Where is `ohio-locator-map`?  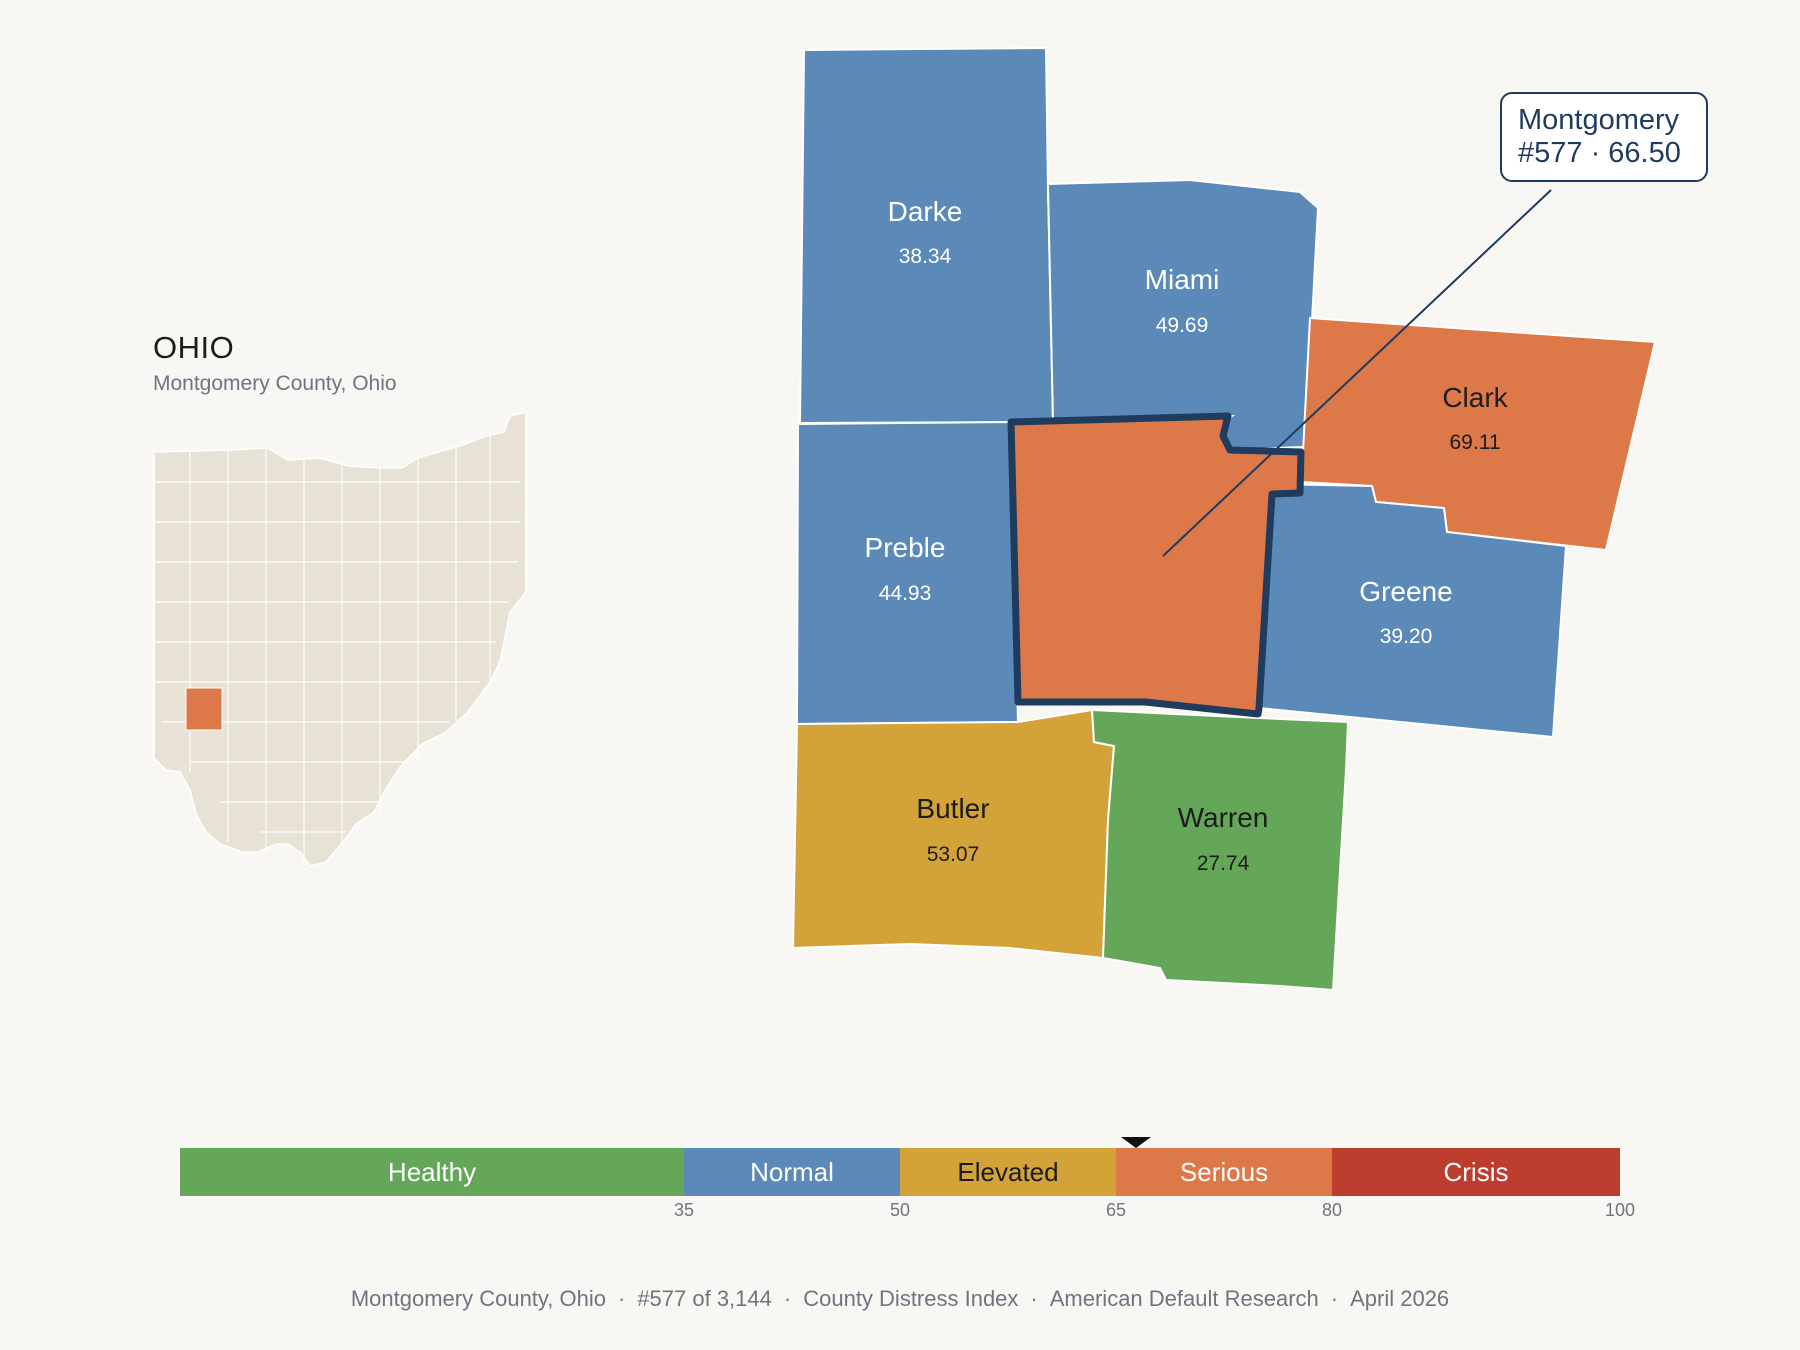
ohio-locator-map is located at coordinates (340, 639).